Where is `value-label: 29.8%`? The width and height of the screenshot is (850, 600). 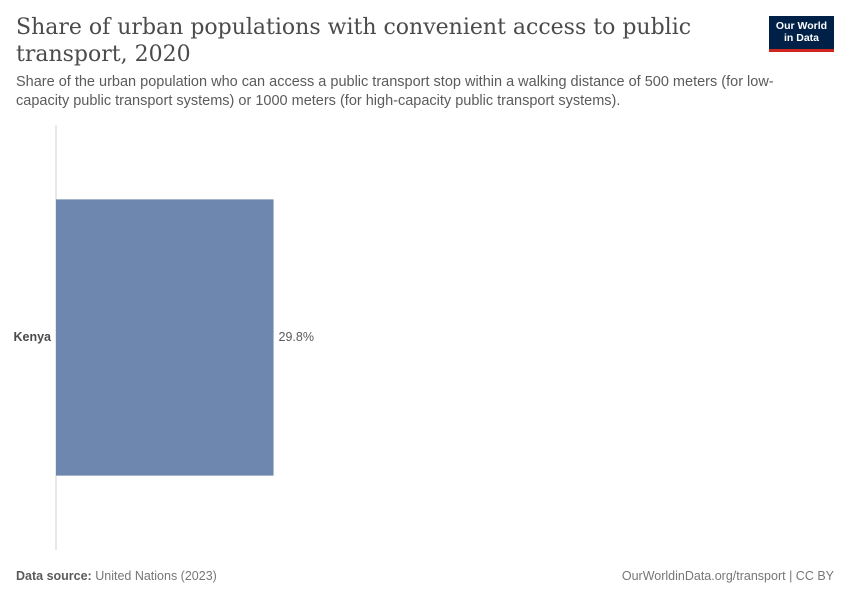 value-label: 29.8% is located at coordinates (296, 337).